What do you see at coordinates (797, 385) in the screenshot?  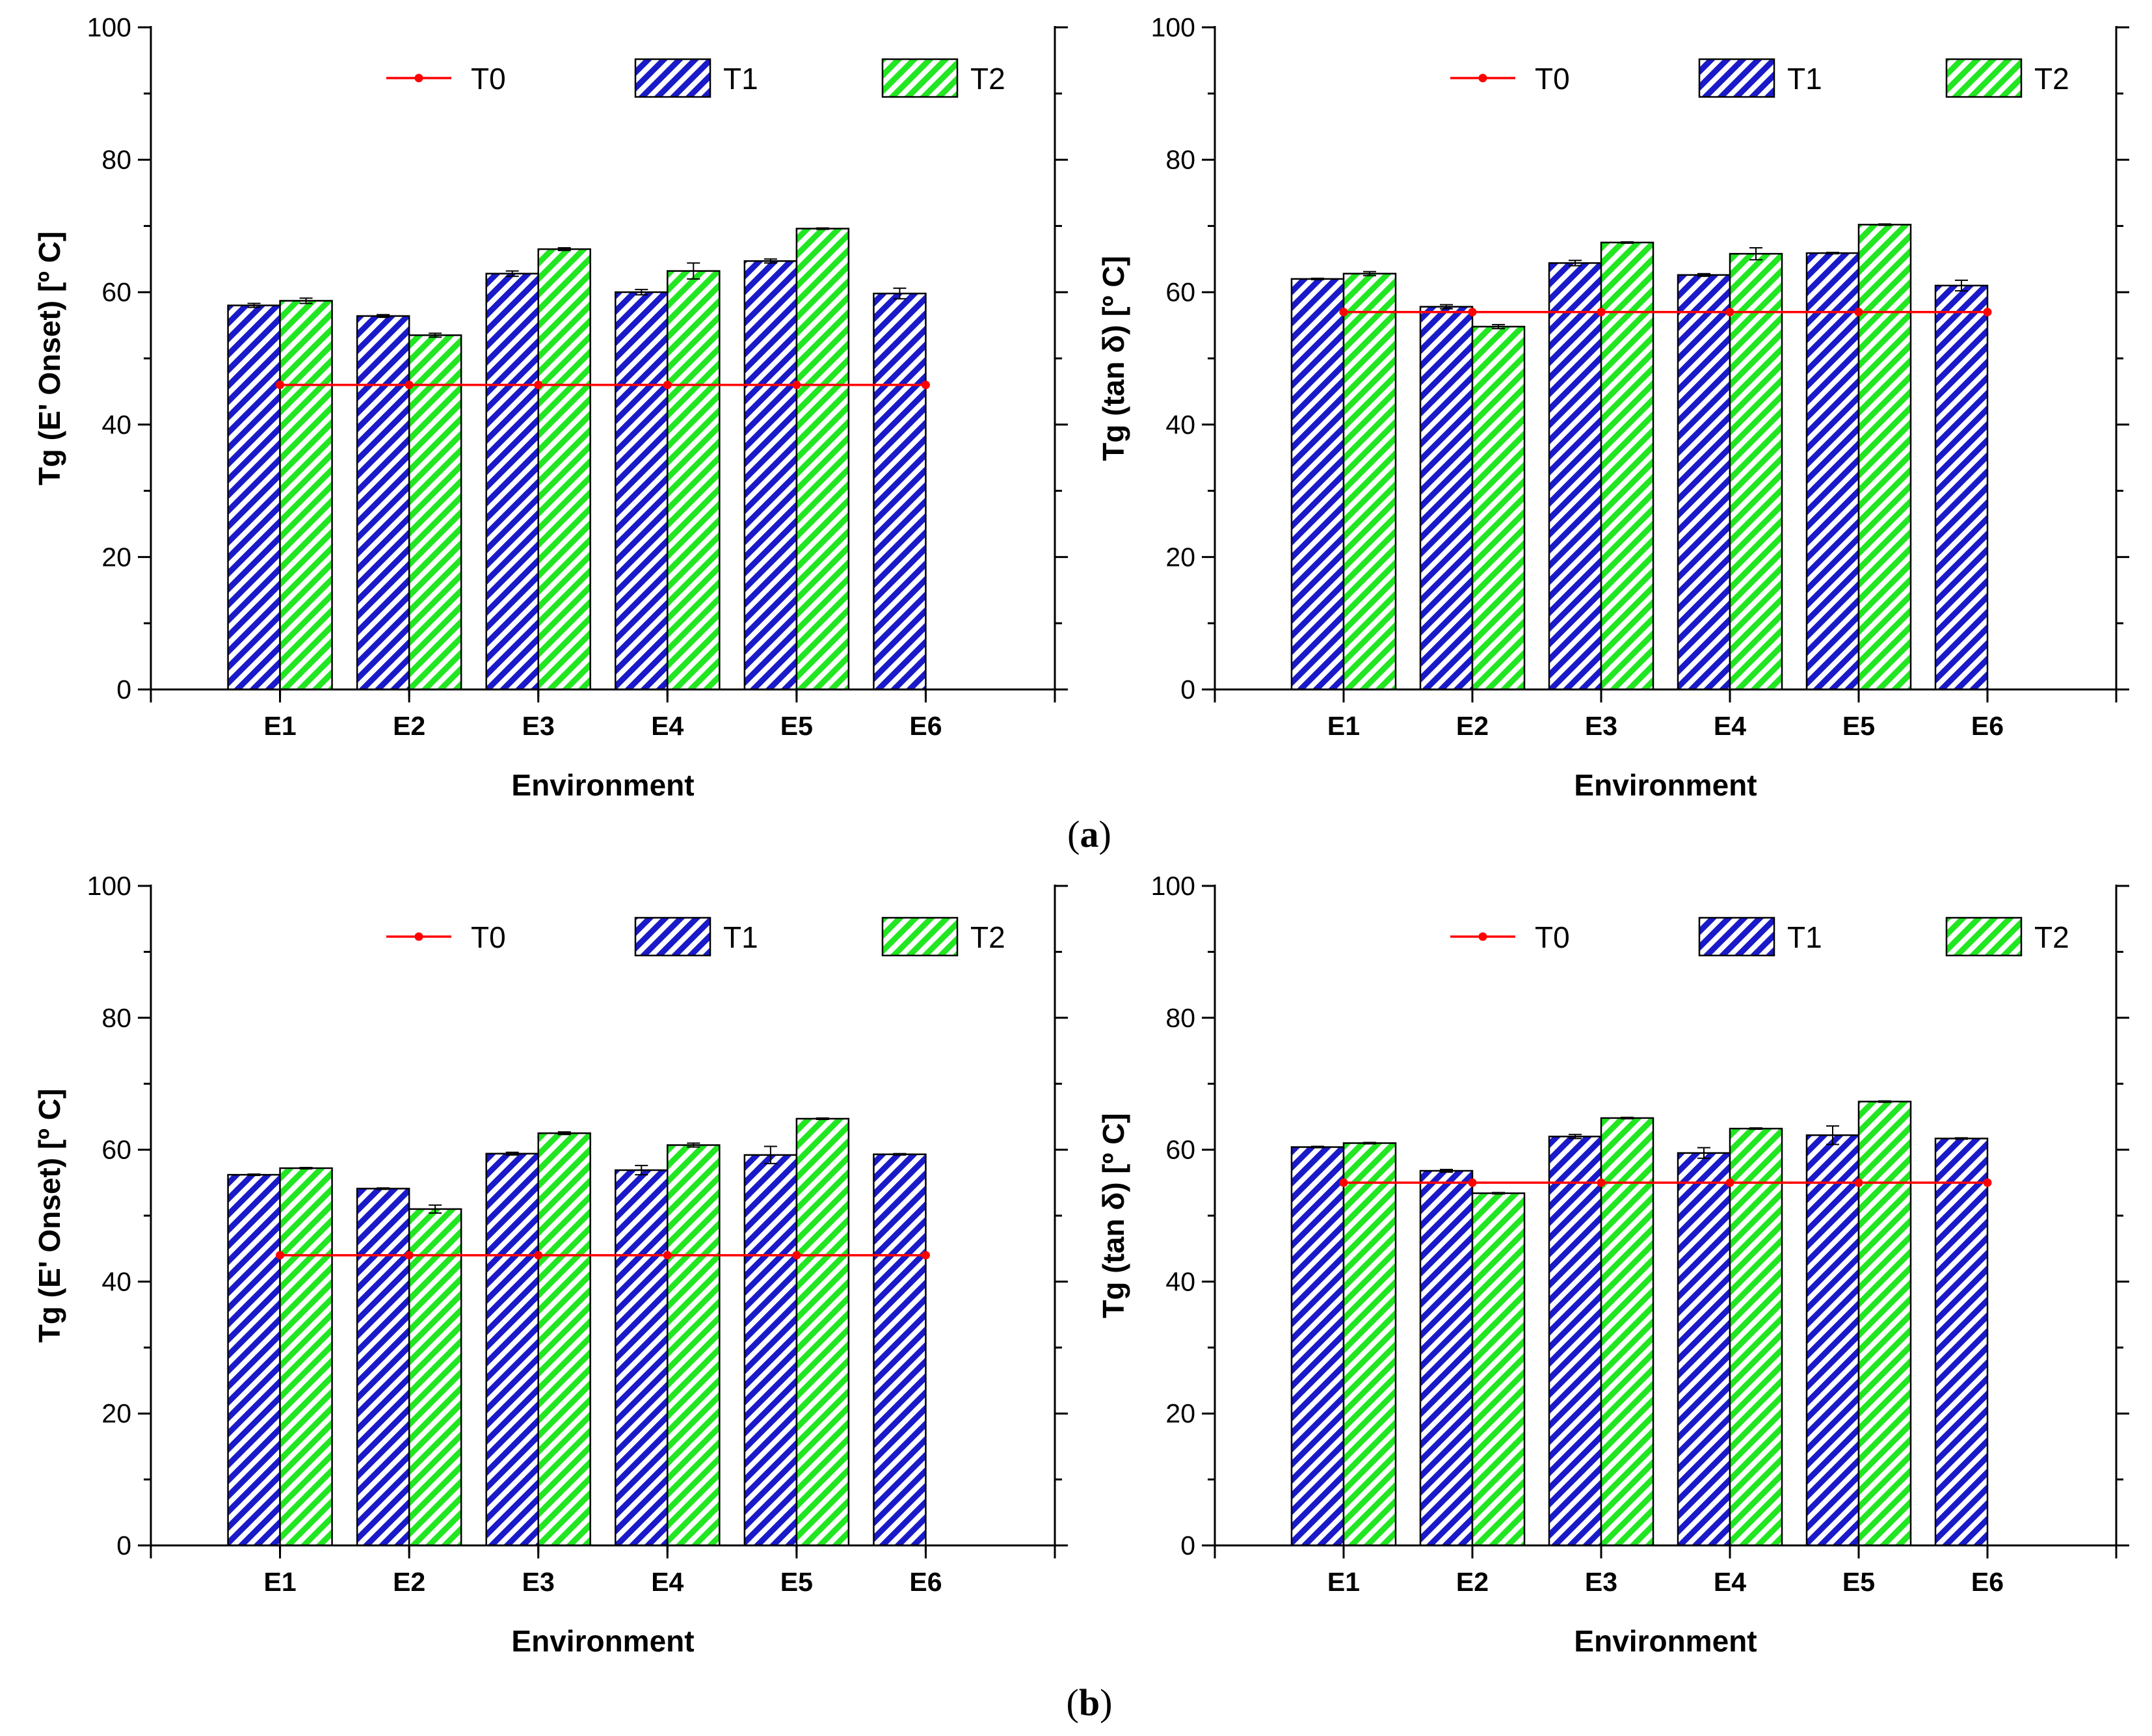 I see `point-t0-e5` at bounding box center [797, 385].